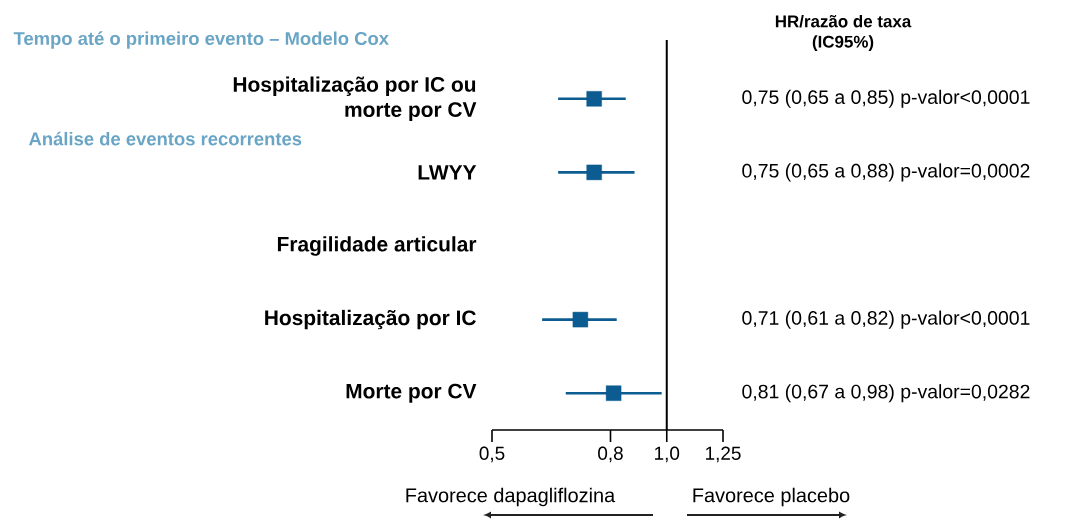  Describe the element at coordinates (771, 497) in the screenshot. I see `text: Favorece placebo` at that location.